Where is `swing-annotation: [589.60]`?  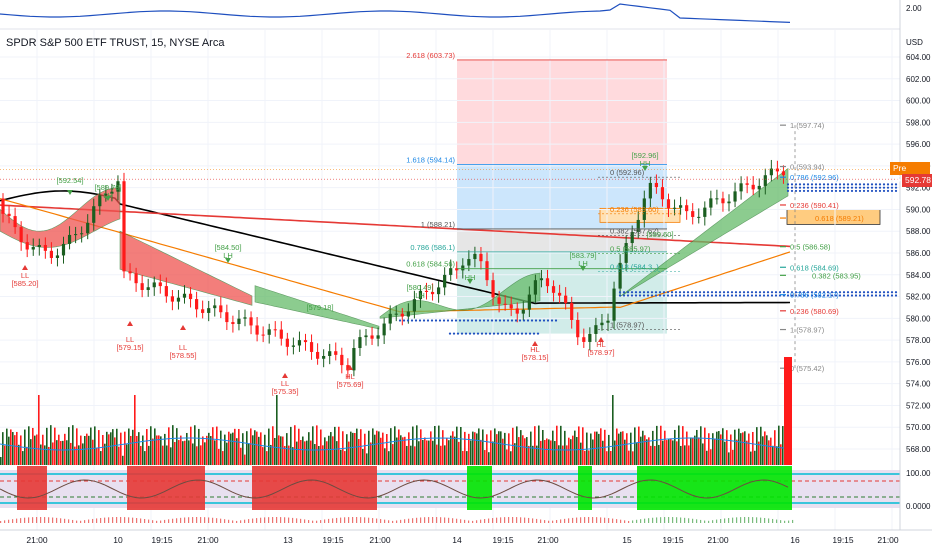 swing-annotation: [589.60] is located at coordinates (659, 234).